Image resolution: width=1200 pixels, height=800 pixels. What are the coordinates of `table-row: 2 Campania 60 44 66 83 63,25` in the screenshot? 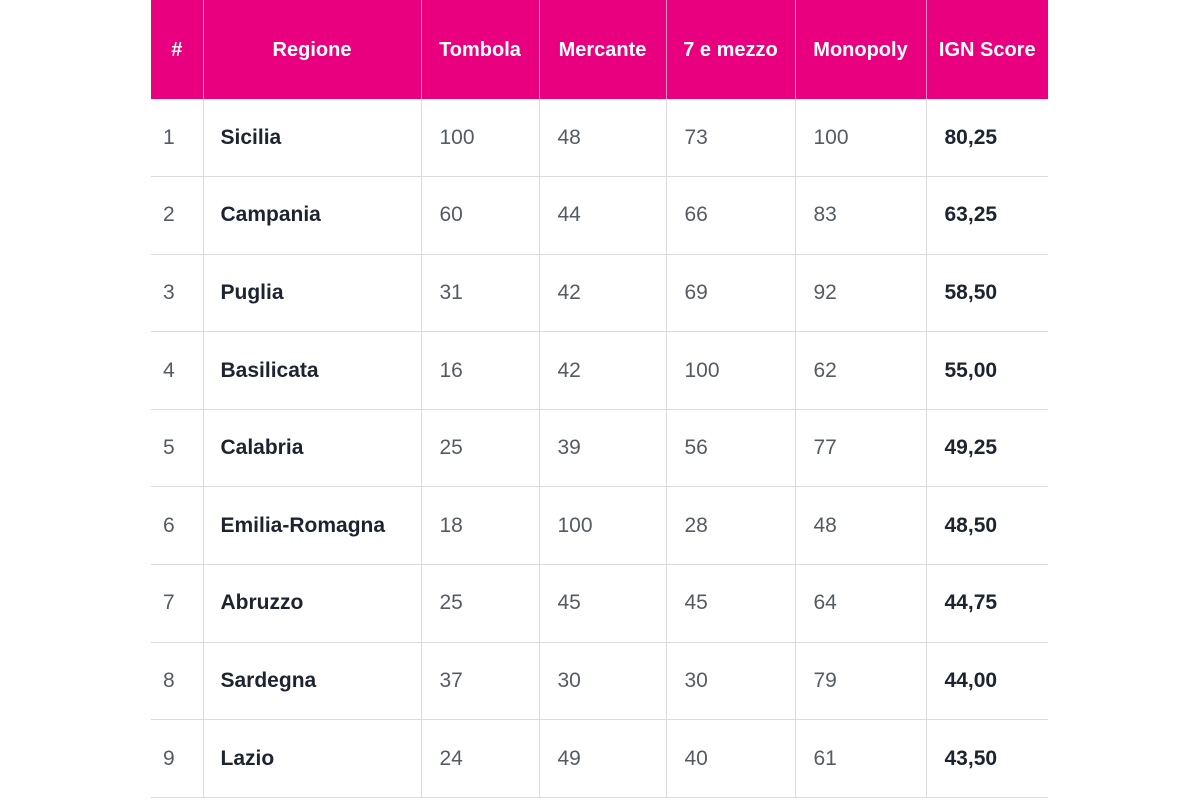 It's located at (599, 215).